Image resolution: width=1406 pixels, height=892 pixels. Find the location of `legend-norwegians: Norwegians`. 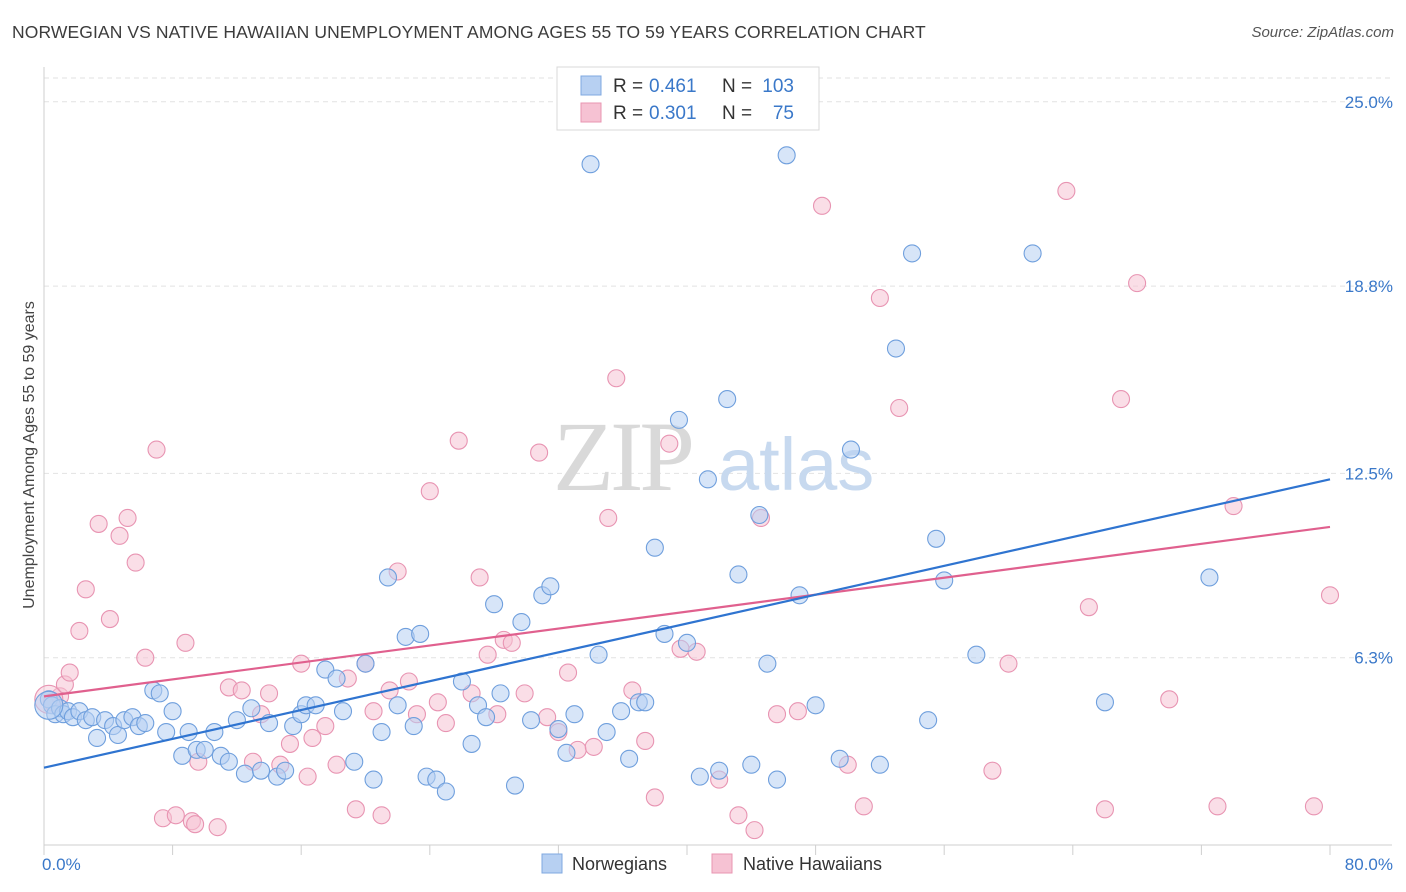

legend-norwegians: Norwegians is located at coordinates (619, 864).